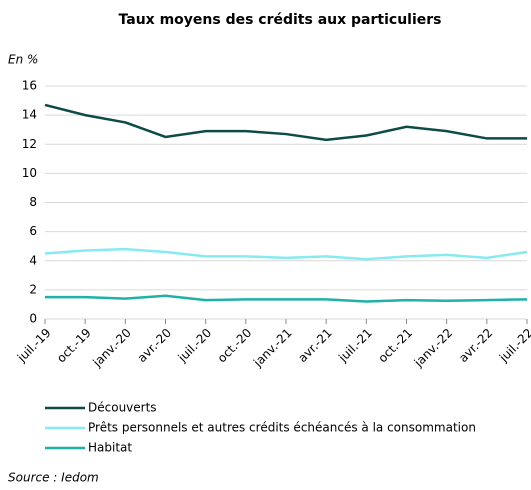 The width and height of the screenshot is (531, 490). I want to click on x-tick-label: juil.-20, so click(195, 346).